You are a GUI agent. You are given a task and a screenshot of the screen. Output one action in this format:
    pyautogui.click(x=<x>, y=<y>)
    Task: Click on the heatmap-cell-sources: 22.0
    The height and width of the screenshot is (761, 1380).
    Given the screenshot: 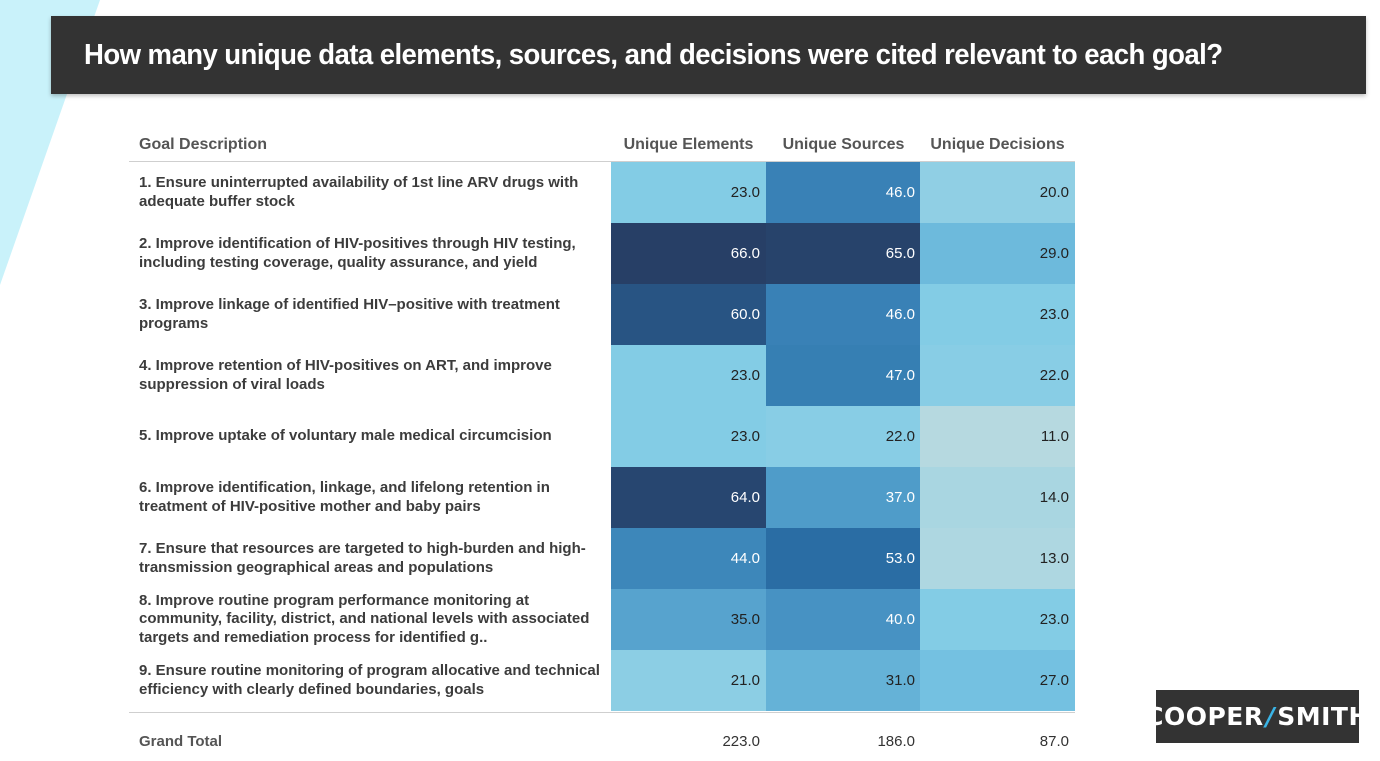 What is the action you would take?
    pyautogui.click(x=843, y=436)
    